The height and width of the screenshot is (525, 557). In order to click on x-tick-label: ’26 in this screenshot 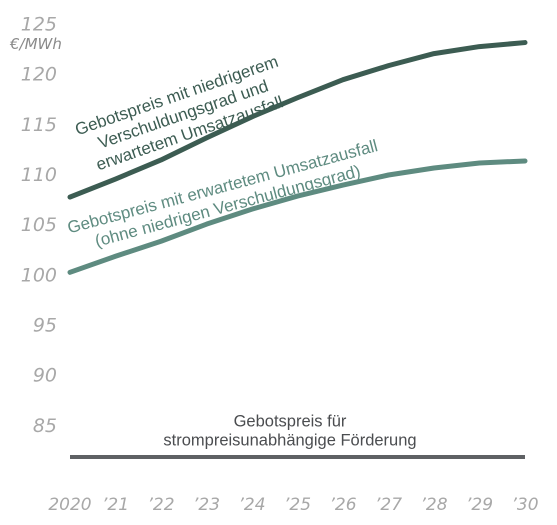, I will do `click(342, 505)`.